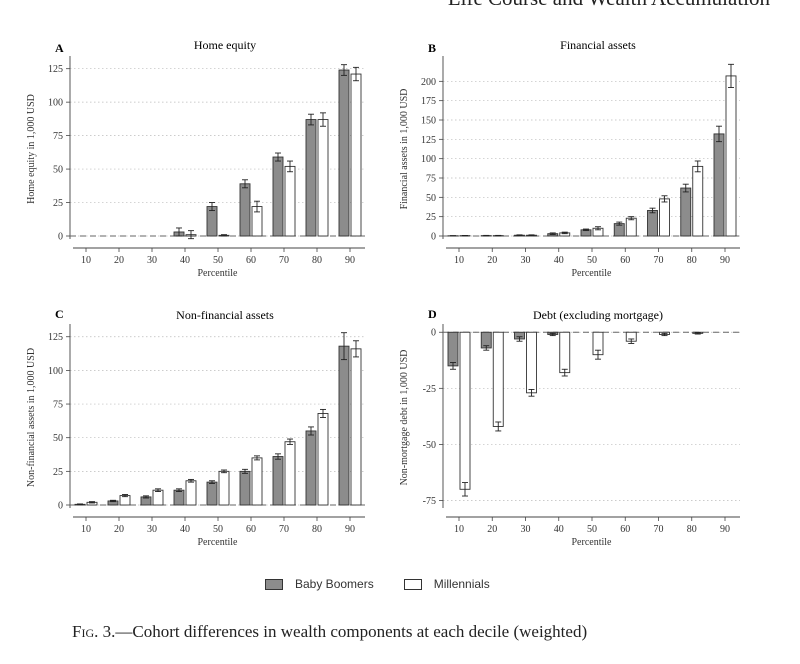  Describe the element at coordinates (432, 314) in the screenshot. I see `panel-letter-d: D` at that location.